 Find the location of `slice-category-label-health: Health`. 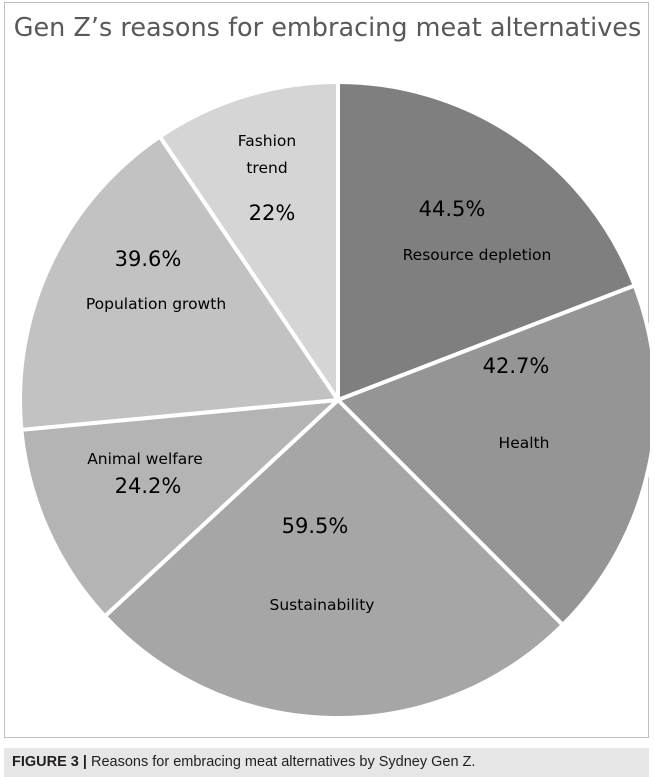

slice-category-label-health: Health is located at coordinates (524, 443).